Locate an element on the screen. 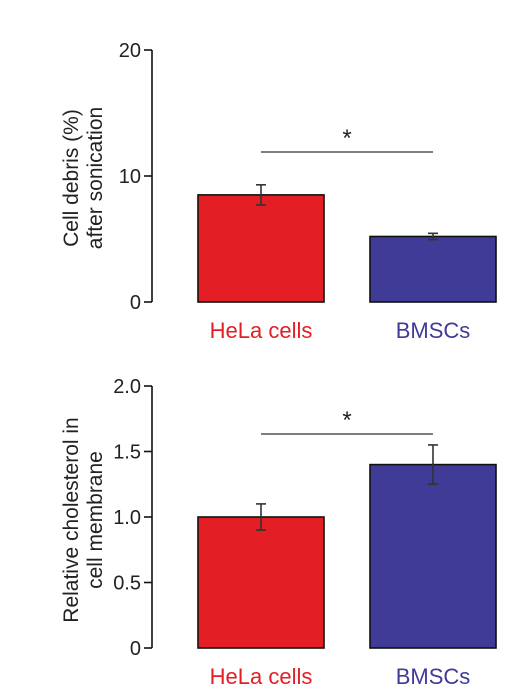 This screenshot has height=700, width=513. y-tick-label: 2.0 is located at coordinates (127, 387).